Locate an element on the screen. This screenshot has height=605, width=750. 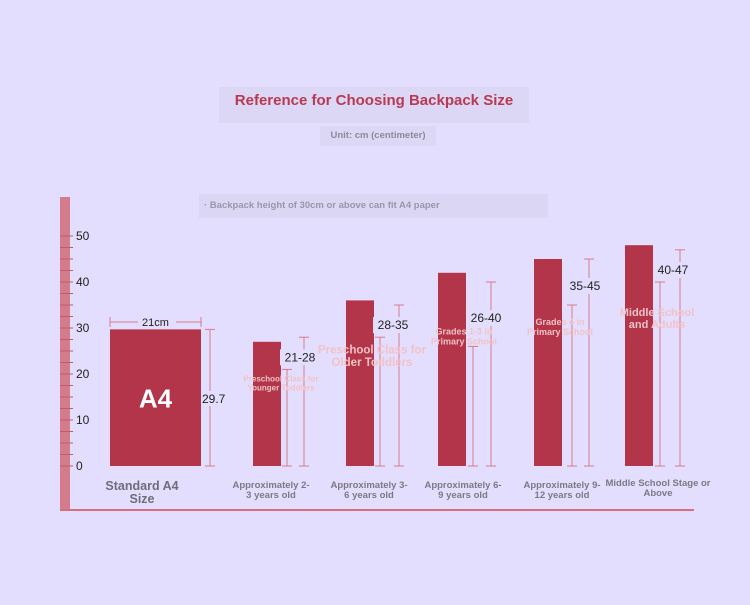
bar-a4 is located at coordinates (155, 397).